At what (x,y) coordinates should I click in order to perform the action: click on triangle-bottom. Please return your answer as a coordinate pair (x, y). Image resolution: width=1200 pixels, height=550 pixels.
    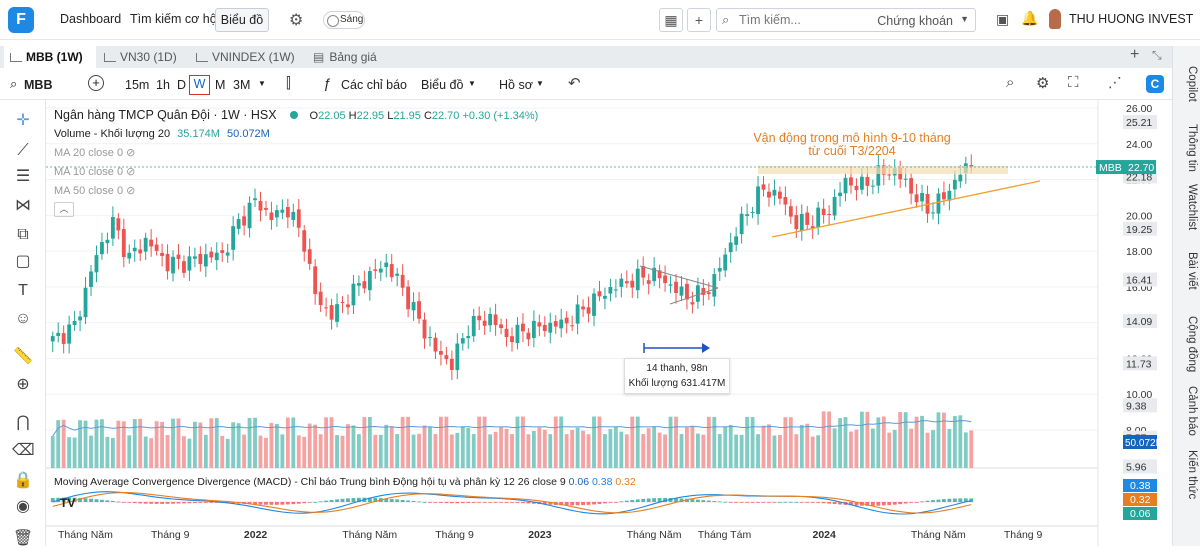
    Looking at the image, I should click on (694, 296).